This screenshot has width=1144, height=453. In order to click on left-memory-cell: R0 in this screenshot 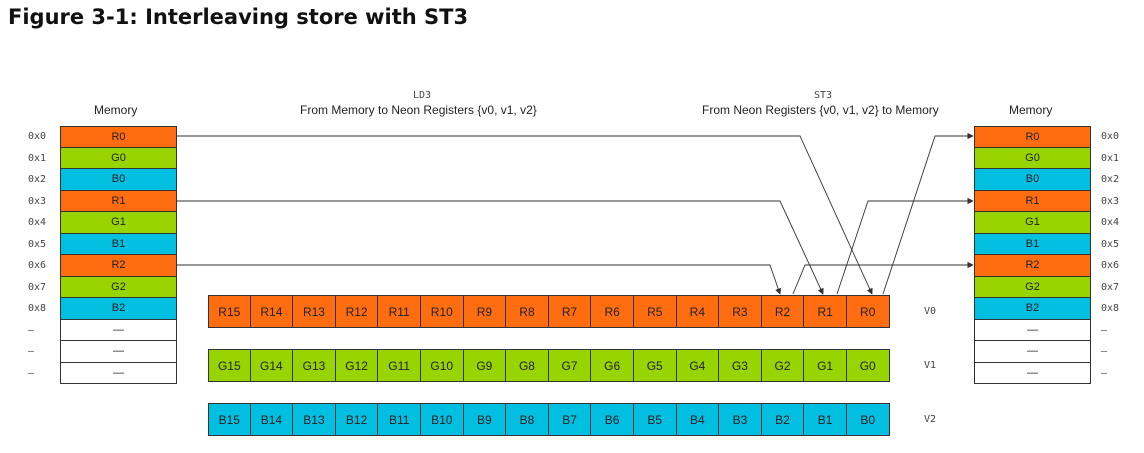, I will do `click(118, 137)`.